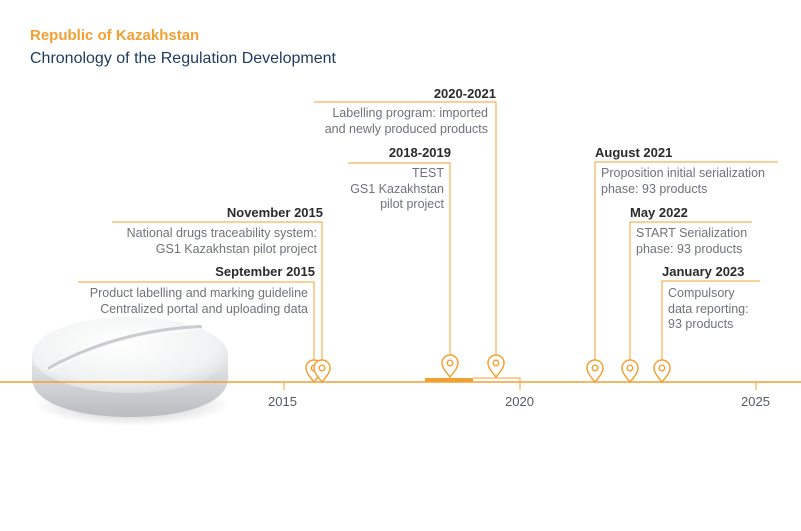 This screenshot has height=531, width=801. What do you see at coordinates (428, 173) in the screenshot?
I see `event-line: TEST` at bounding box center [428, 173].